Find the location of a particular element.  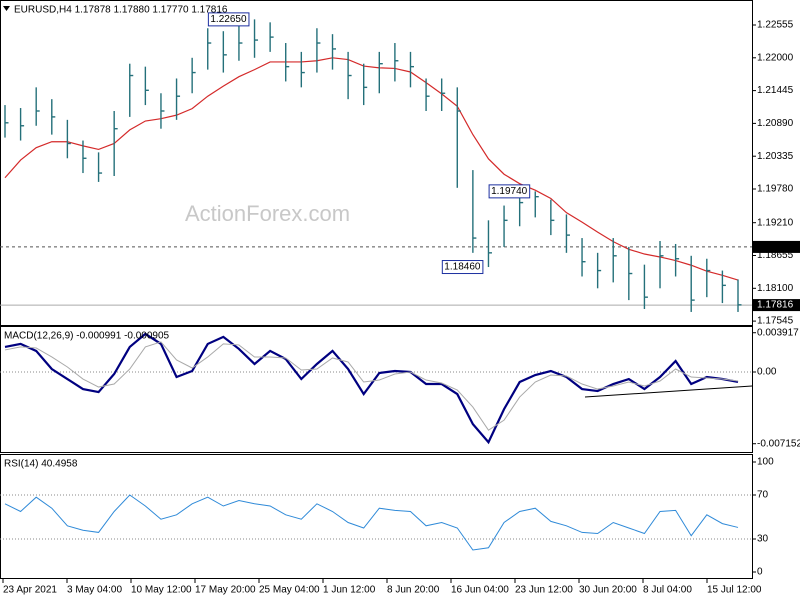

x-tick-label: 16 Jun 04:00 is located at coordinates (480, 590).